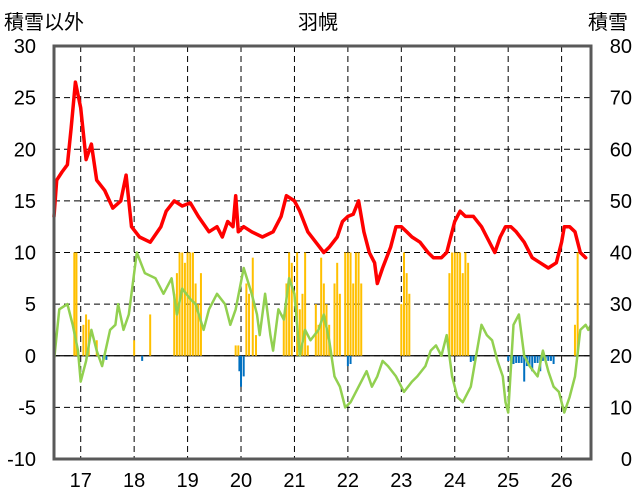  What do you see at coordinates (25, 99) in the screenshot?
I see `left-tick-label: 25` at bounding box center [25, 99].